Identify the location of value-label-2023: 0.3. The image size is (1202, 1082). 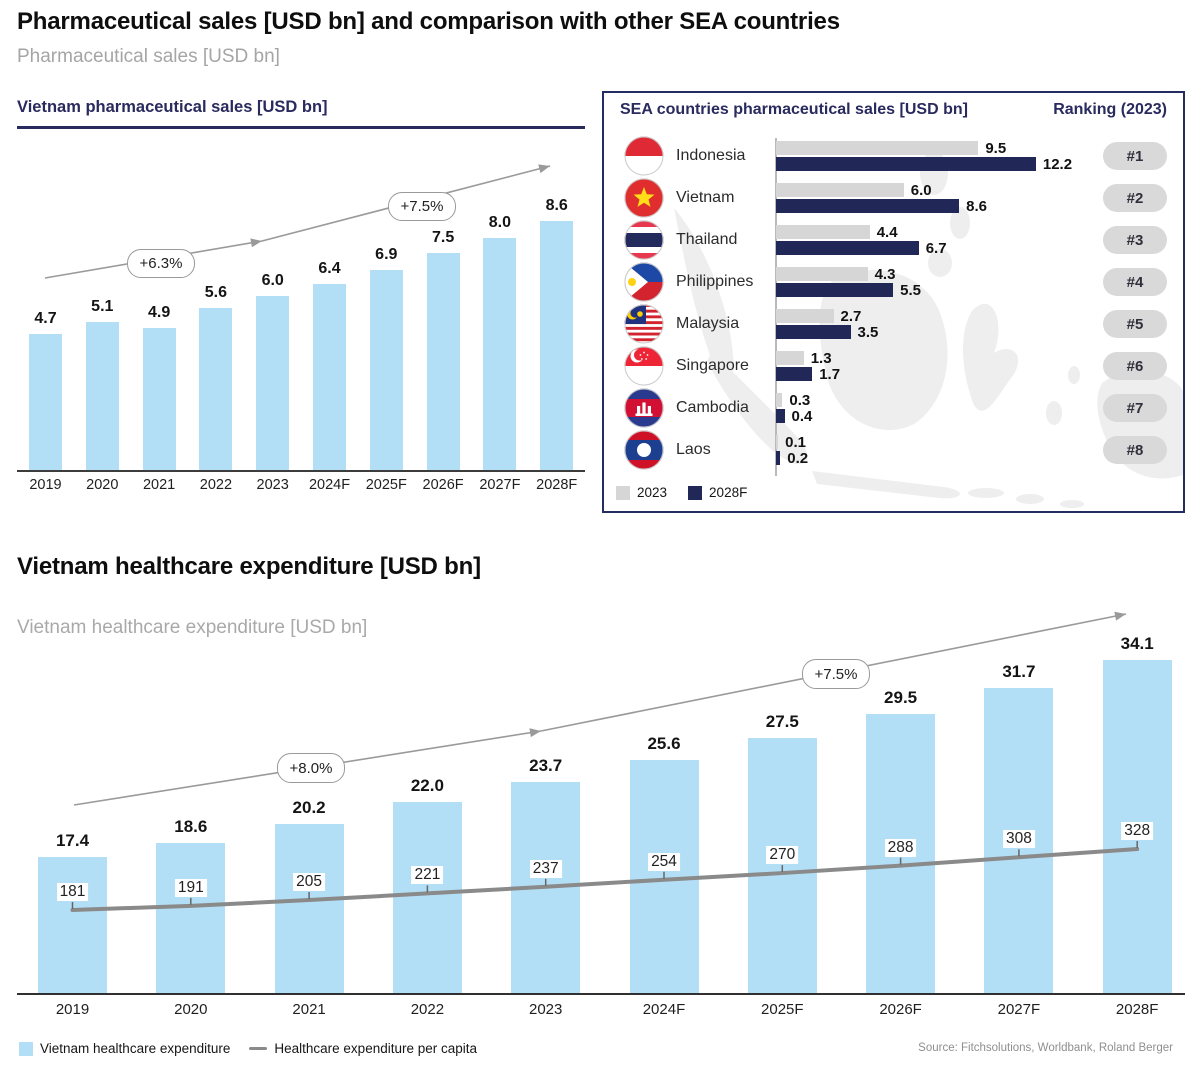
(800, 400).